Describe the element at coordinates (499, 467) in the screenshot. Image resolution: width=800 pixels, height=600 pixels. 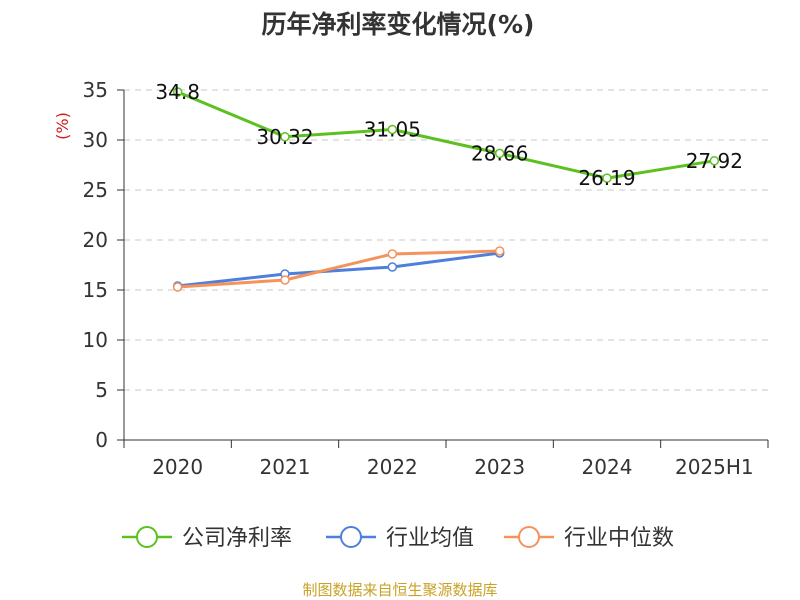
I see `x-tick-label: 2023` at that location.